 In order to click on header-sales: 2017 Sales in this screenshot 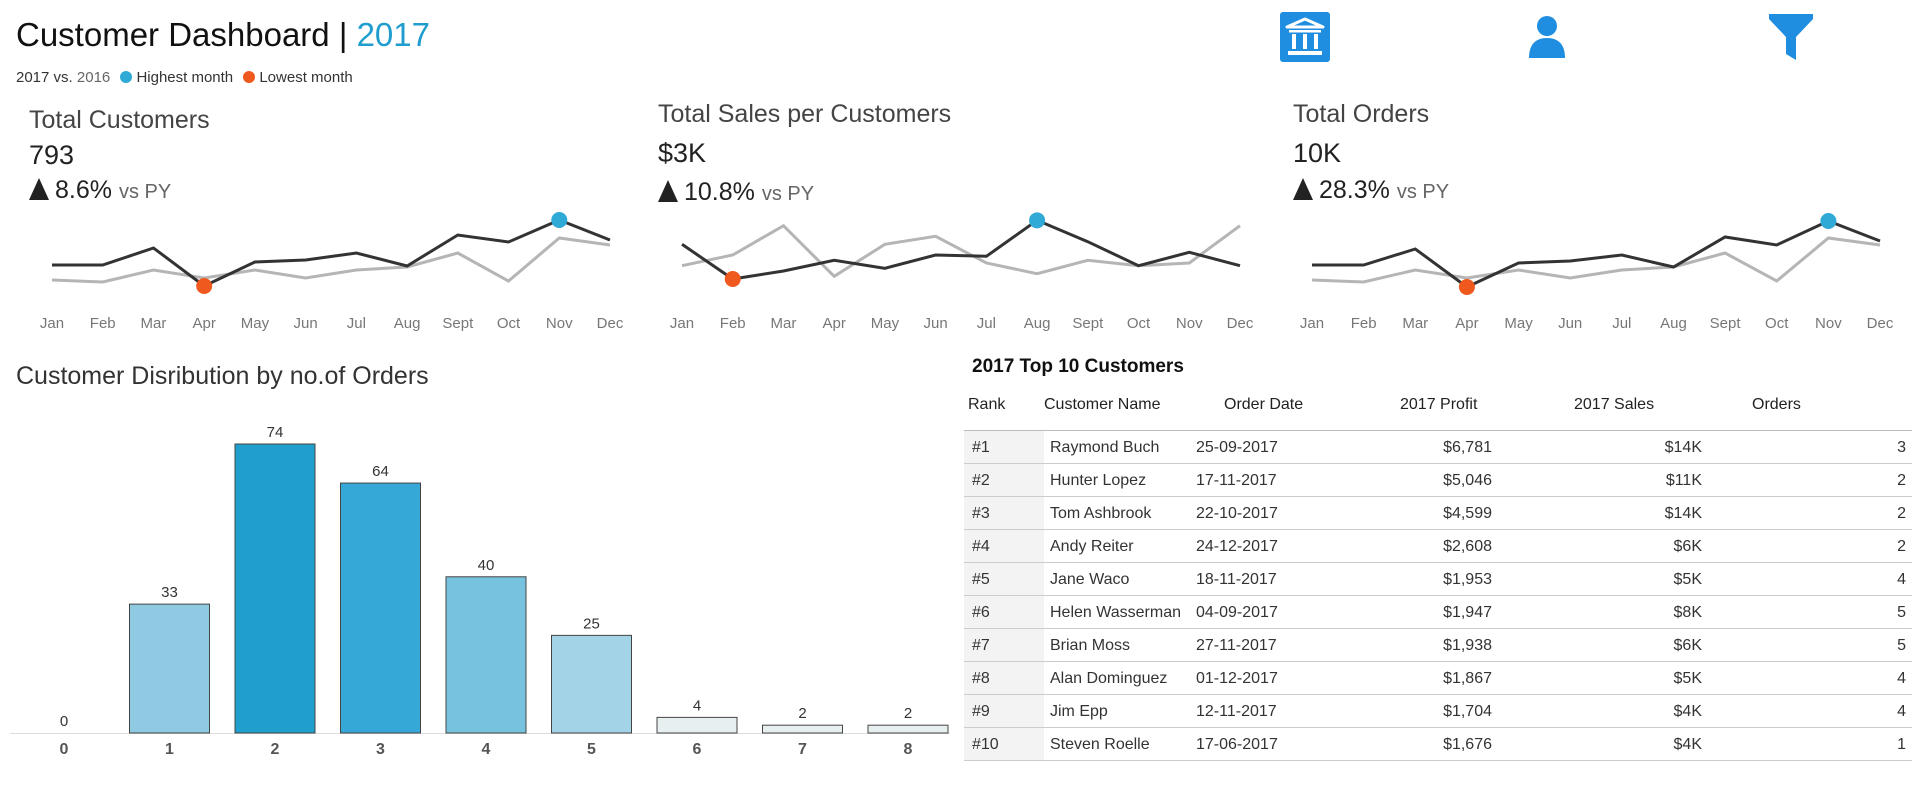, I will do `click(1614, 404)`.